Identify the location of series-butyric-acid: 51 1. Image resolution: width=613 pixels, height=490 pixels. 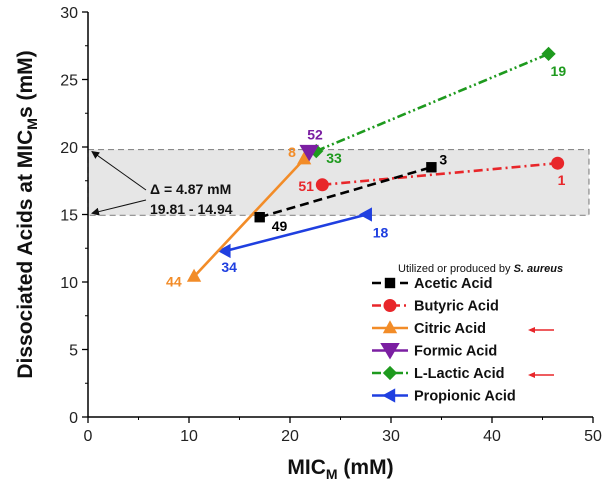
(432, 175).